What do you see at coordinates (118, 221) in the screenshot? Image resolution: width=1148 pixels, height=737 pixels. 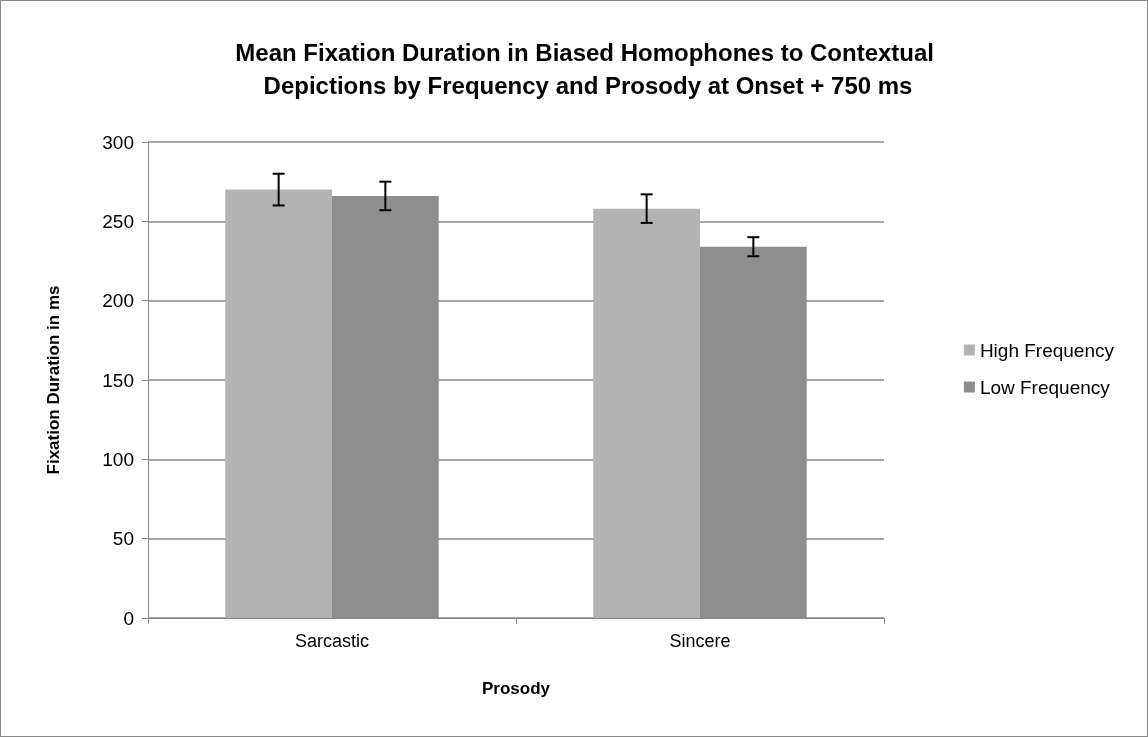 I see `y-tick-label: 250` at bounding box center [118, 221].